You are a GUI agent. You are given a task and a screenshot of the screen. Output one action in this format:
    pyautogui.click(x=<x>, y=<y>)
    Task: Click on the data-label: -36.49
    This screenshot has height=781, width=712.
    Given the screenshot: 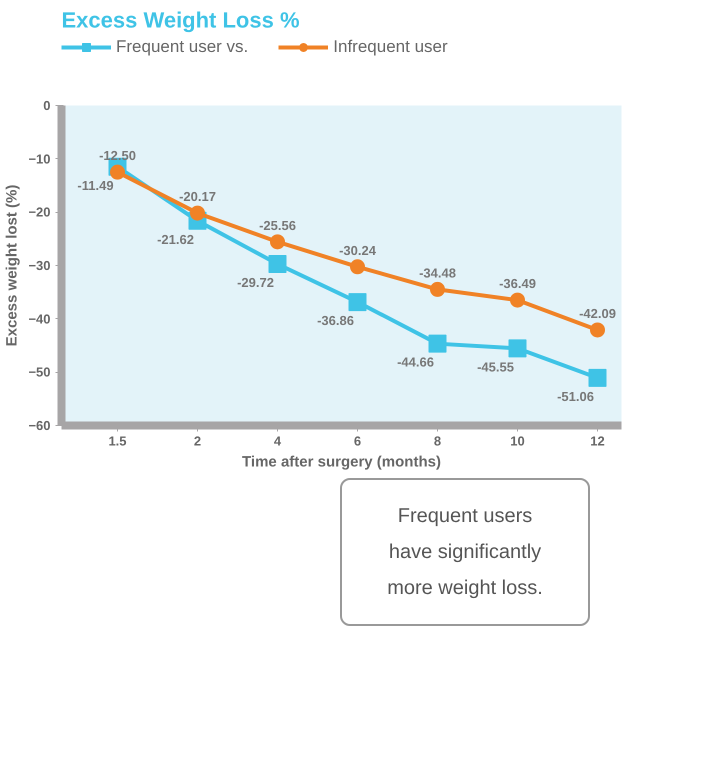 What is the action you would take?
    pyautogui.click(x=517, y=284)
    